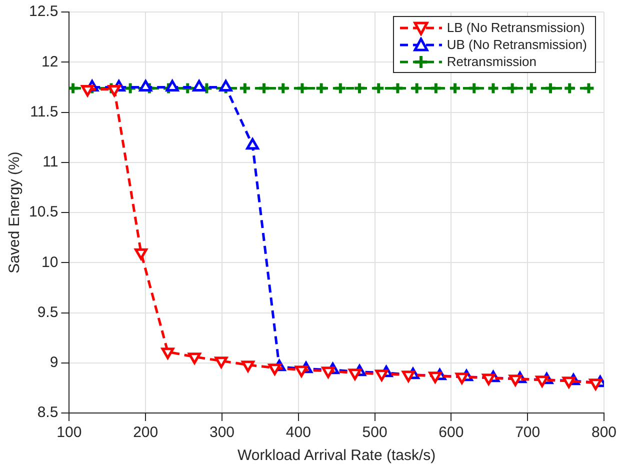 The height and width of the screenshot is (471, 626). I want to click on y-tick-label: 12, so click(50, 61).